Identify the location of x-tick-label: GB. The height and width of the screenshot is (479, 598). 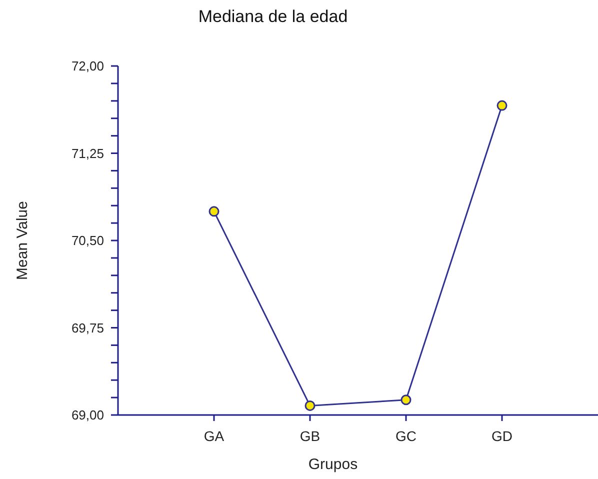
(310, 436).